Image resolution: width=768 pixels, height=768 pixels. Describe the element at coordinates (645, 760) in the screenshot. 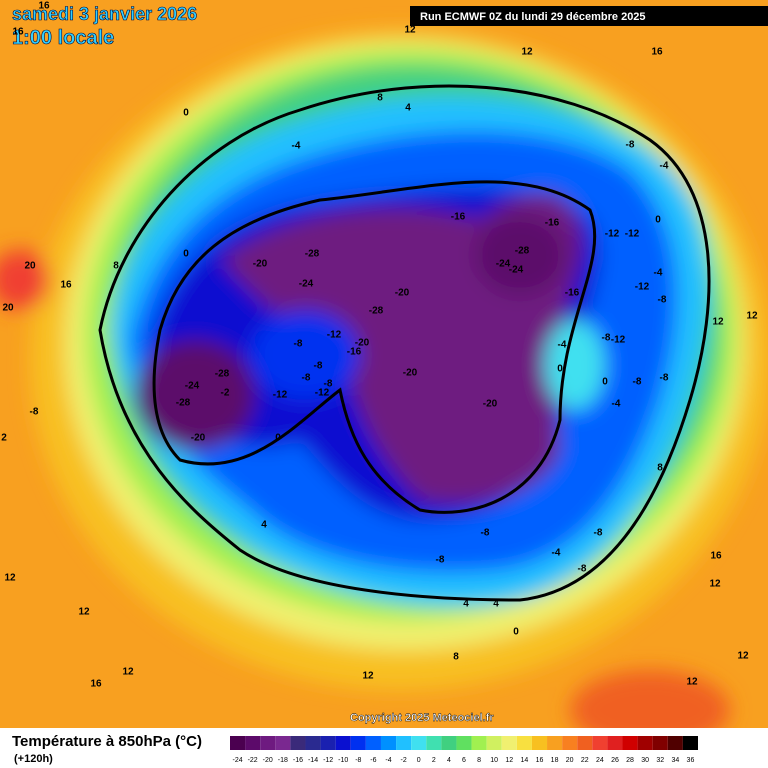

I see `colorbar-label: 30` at that location.